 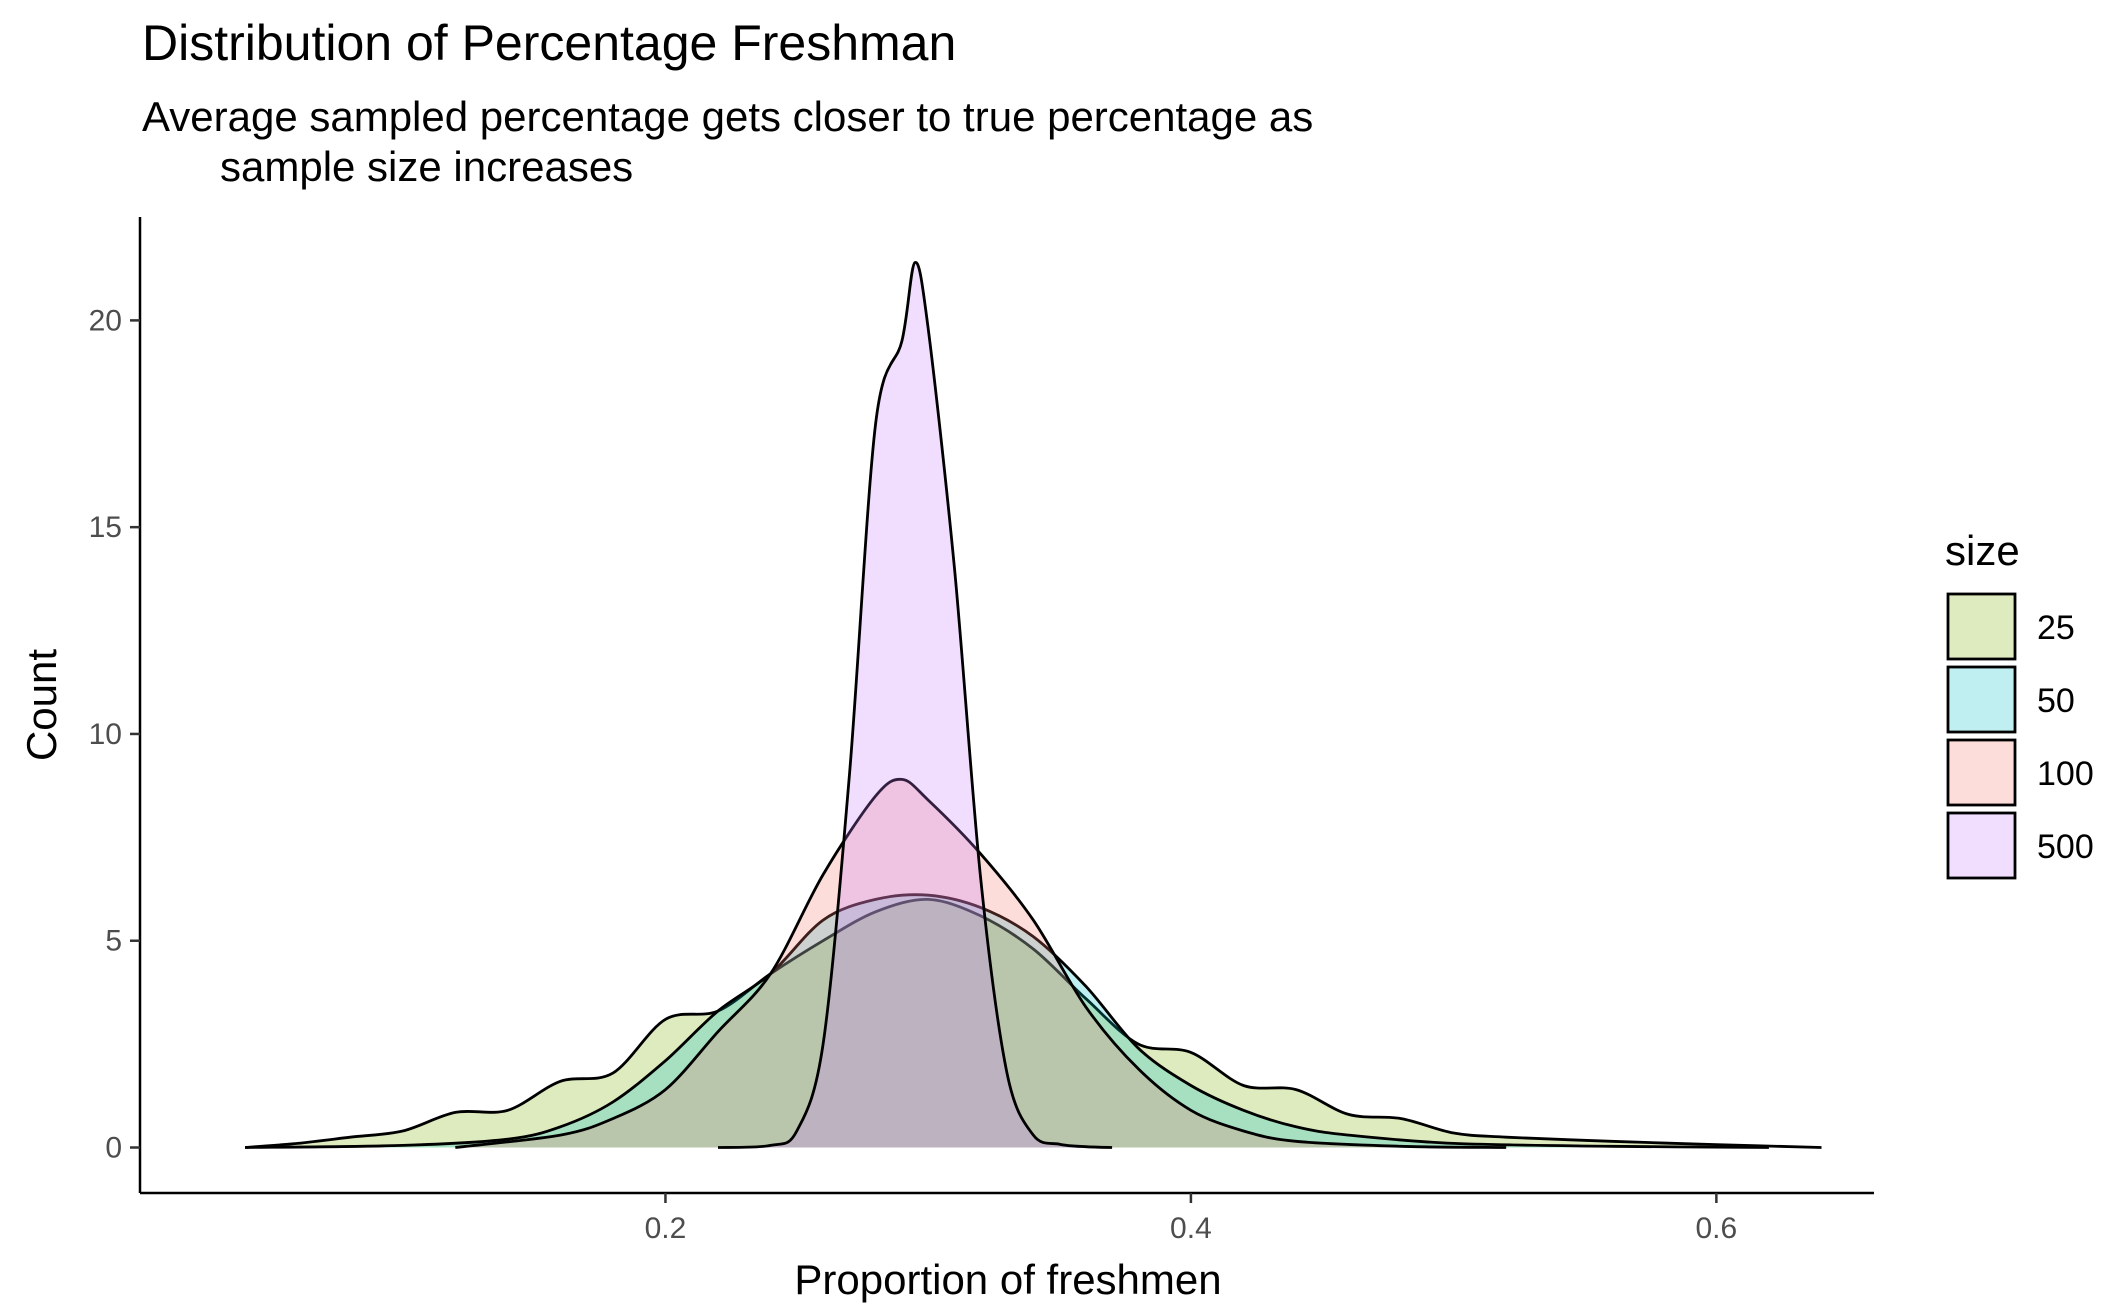 I want to click on legend-item-size-25: 25, so click(x=2010, y=626).